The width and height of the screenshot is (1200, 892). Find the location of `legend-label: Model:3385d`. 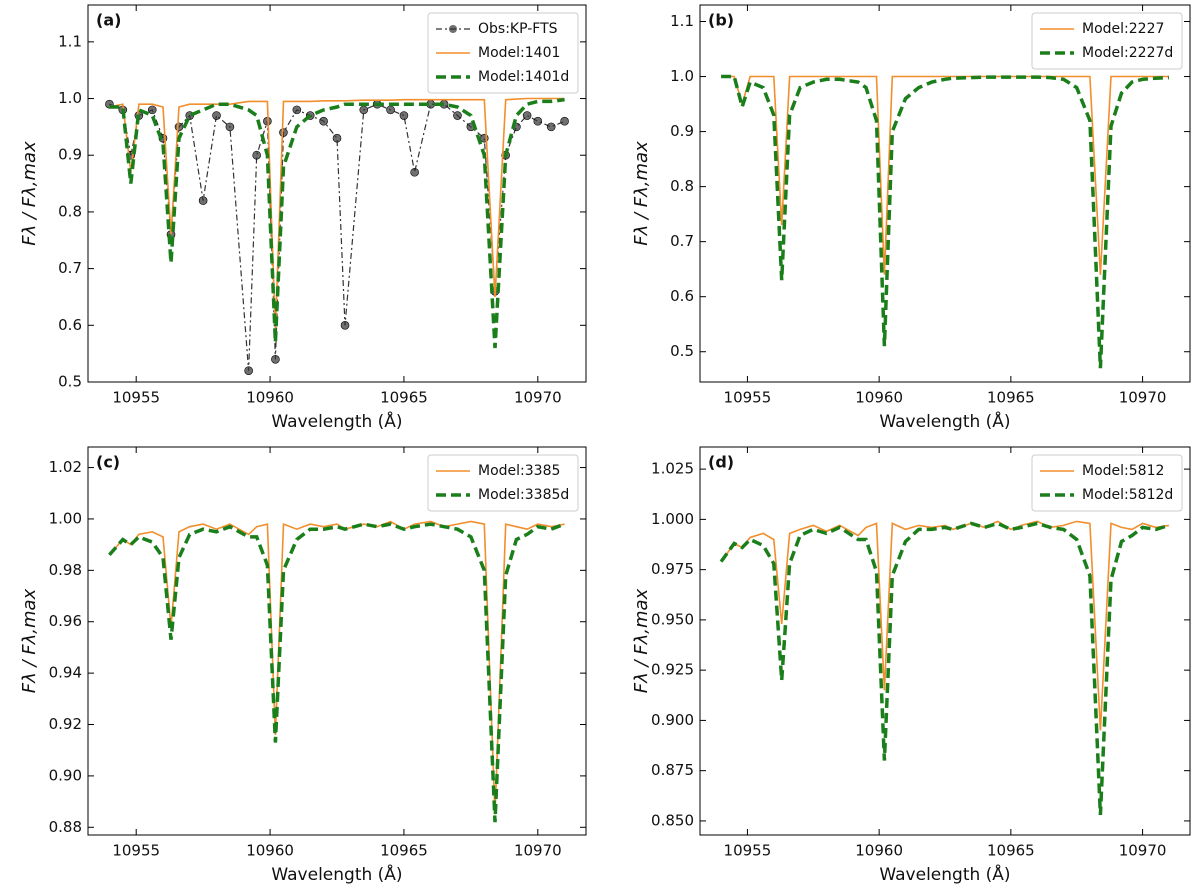

legend-label: Model:3385d is located at coordinates (523, 495).